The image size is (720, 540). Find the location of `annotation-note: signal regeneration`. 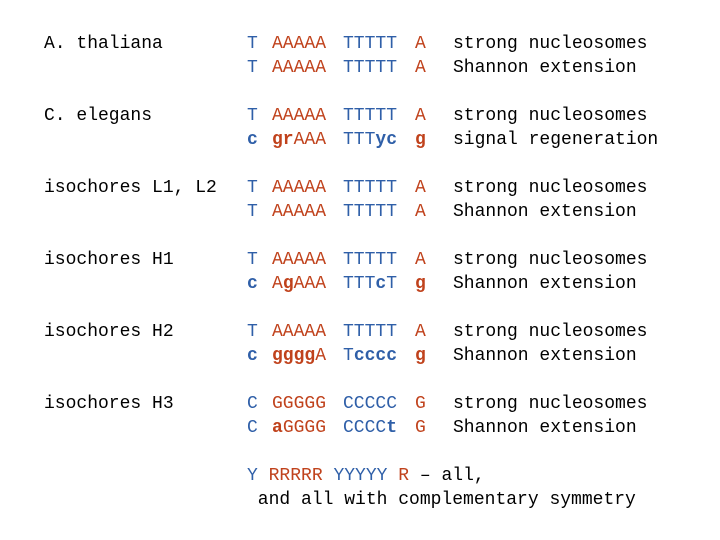

annotation-note: signal regeneration is located at coordinates (556, 140).